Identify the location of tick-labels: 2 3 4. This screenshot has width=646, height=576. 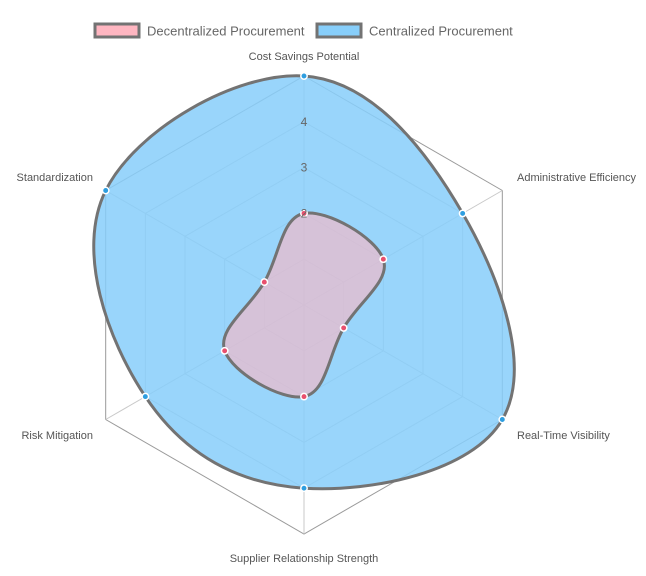
(304, 168).